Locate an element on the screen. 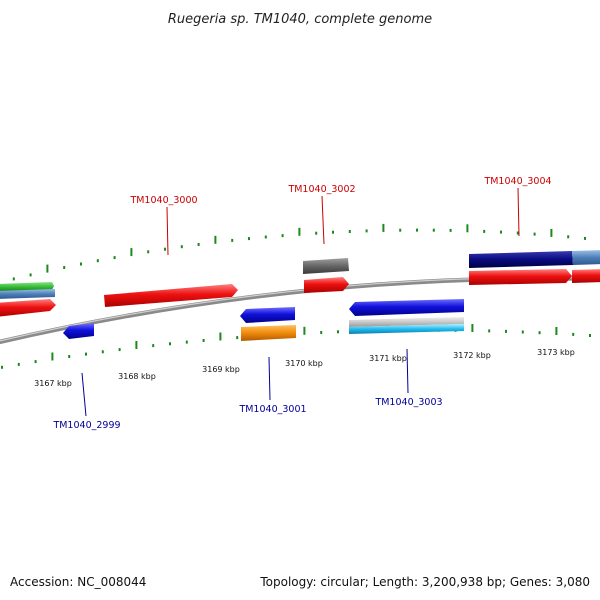 Image resolution: width=600 pixels, height=600 pixels. tick-label: 3173 kbp is located at coordinates (556, 352).